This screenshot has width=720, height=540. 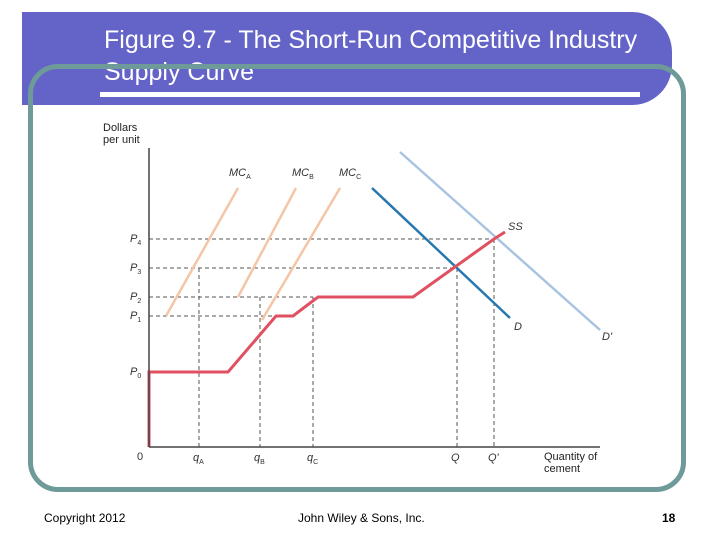 I want to click on quantity-label: Q', so click(x=494, y=458).